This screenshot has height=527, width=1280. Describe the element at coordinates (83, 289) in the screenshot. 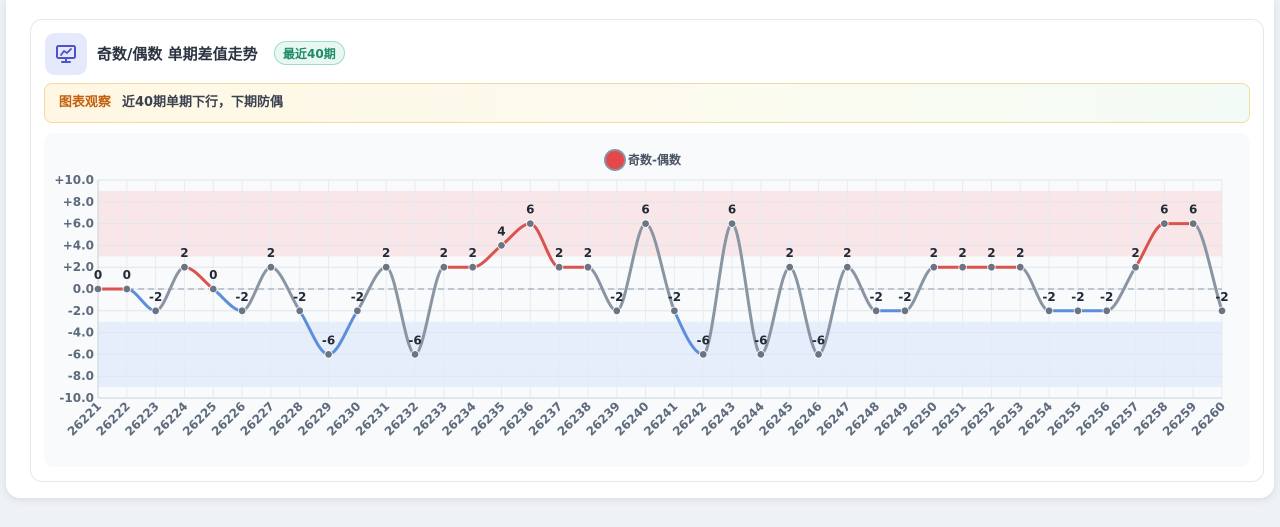

I see `y-tick-label: 0.0` at that location.